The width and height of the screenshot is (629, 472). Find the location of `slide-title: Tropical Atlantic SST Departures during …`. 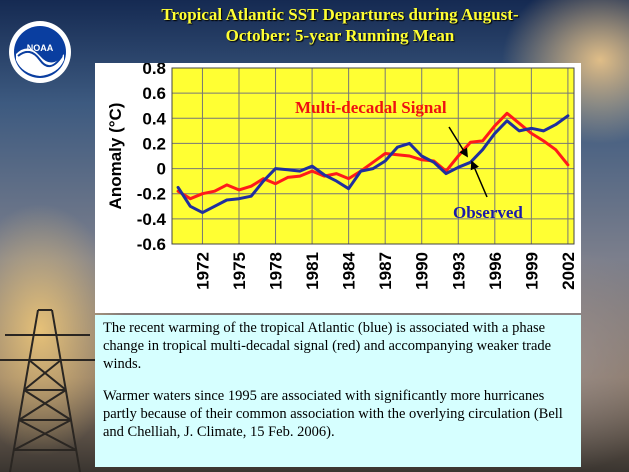

slide-title: Tropical Atlantic SST Departures during … is located at coordinates (340, 25).